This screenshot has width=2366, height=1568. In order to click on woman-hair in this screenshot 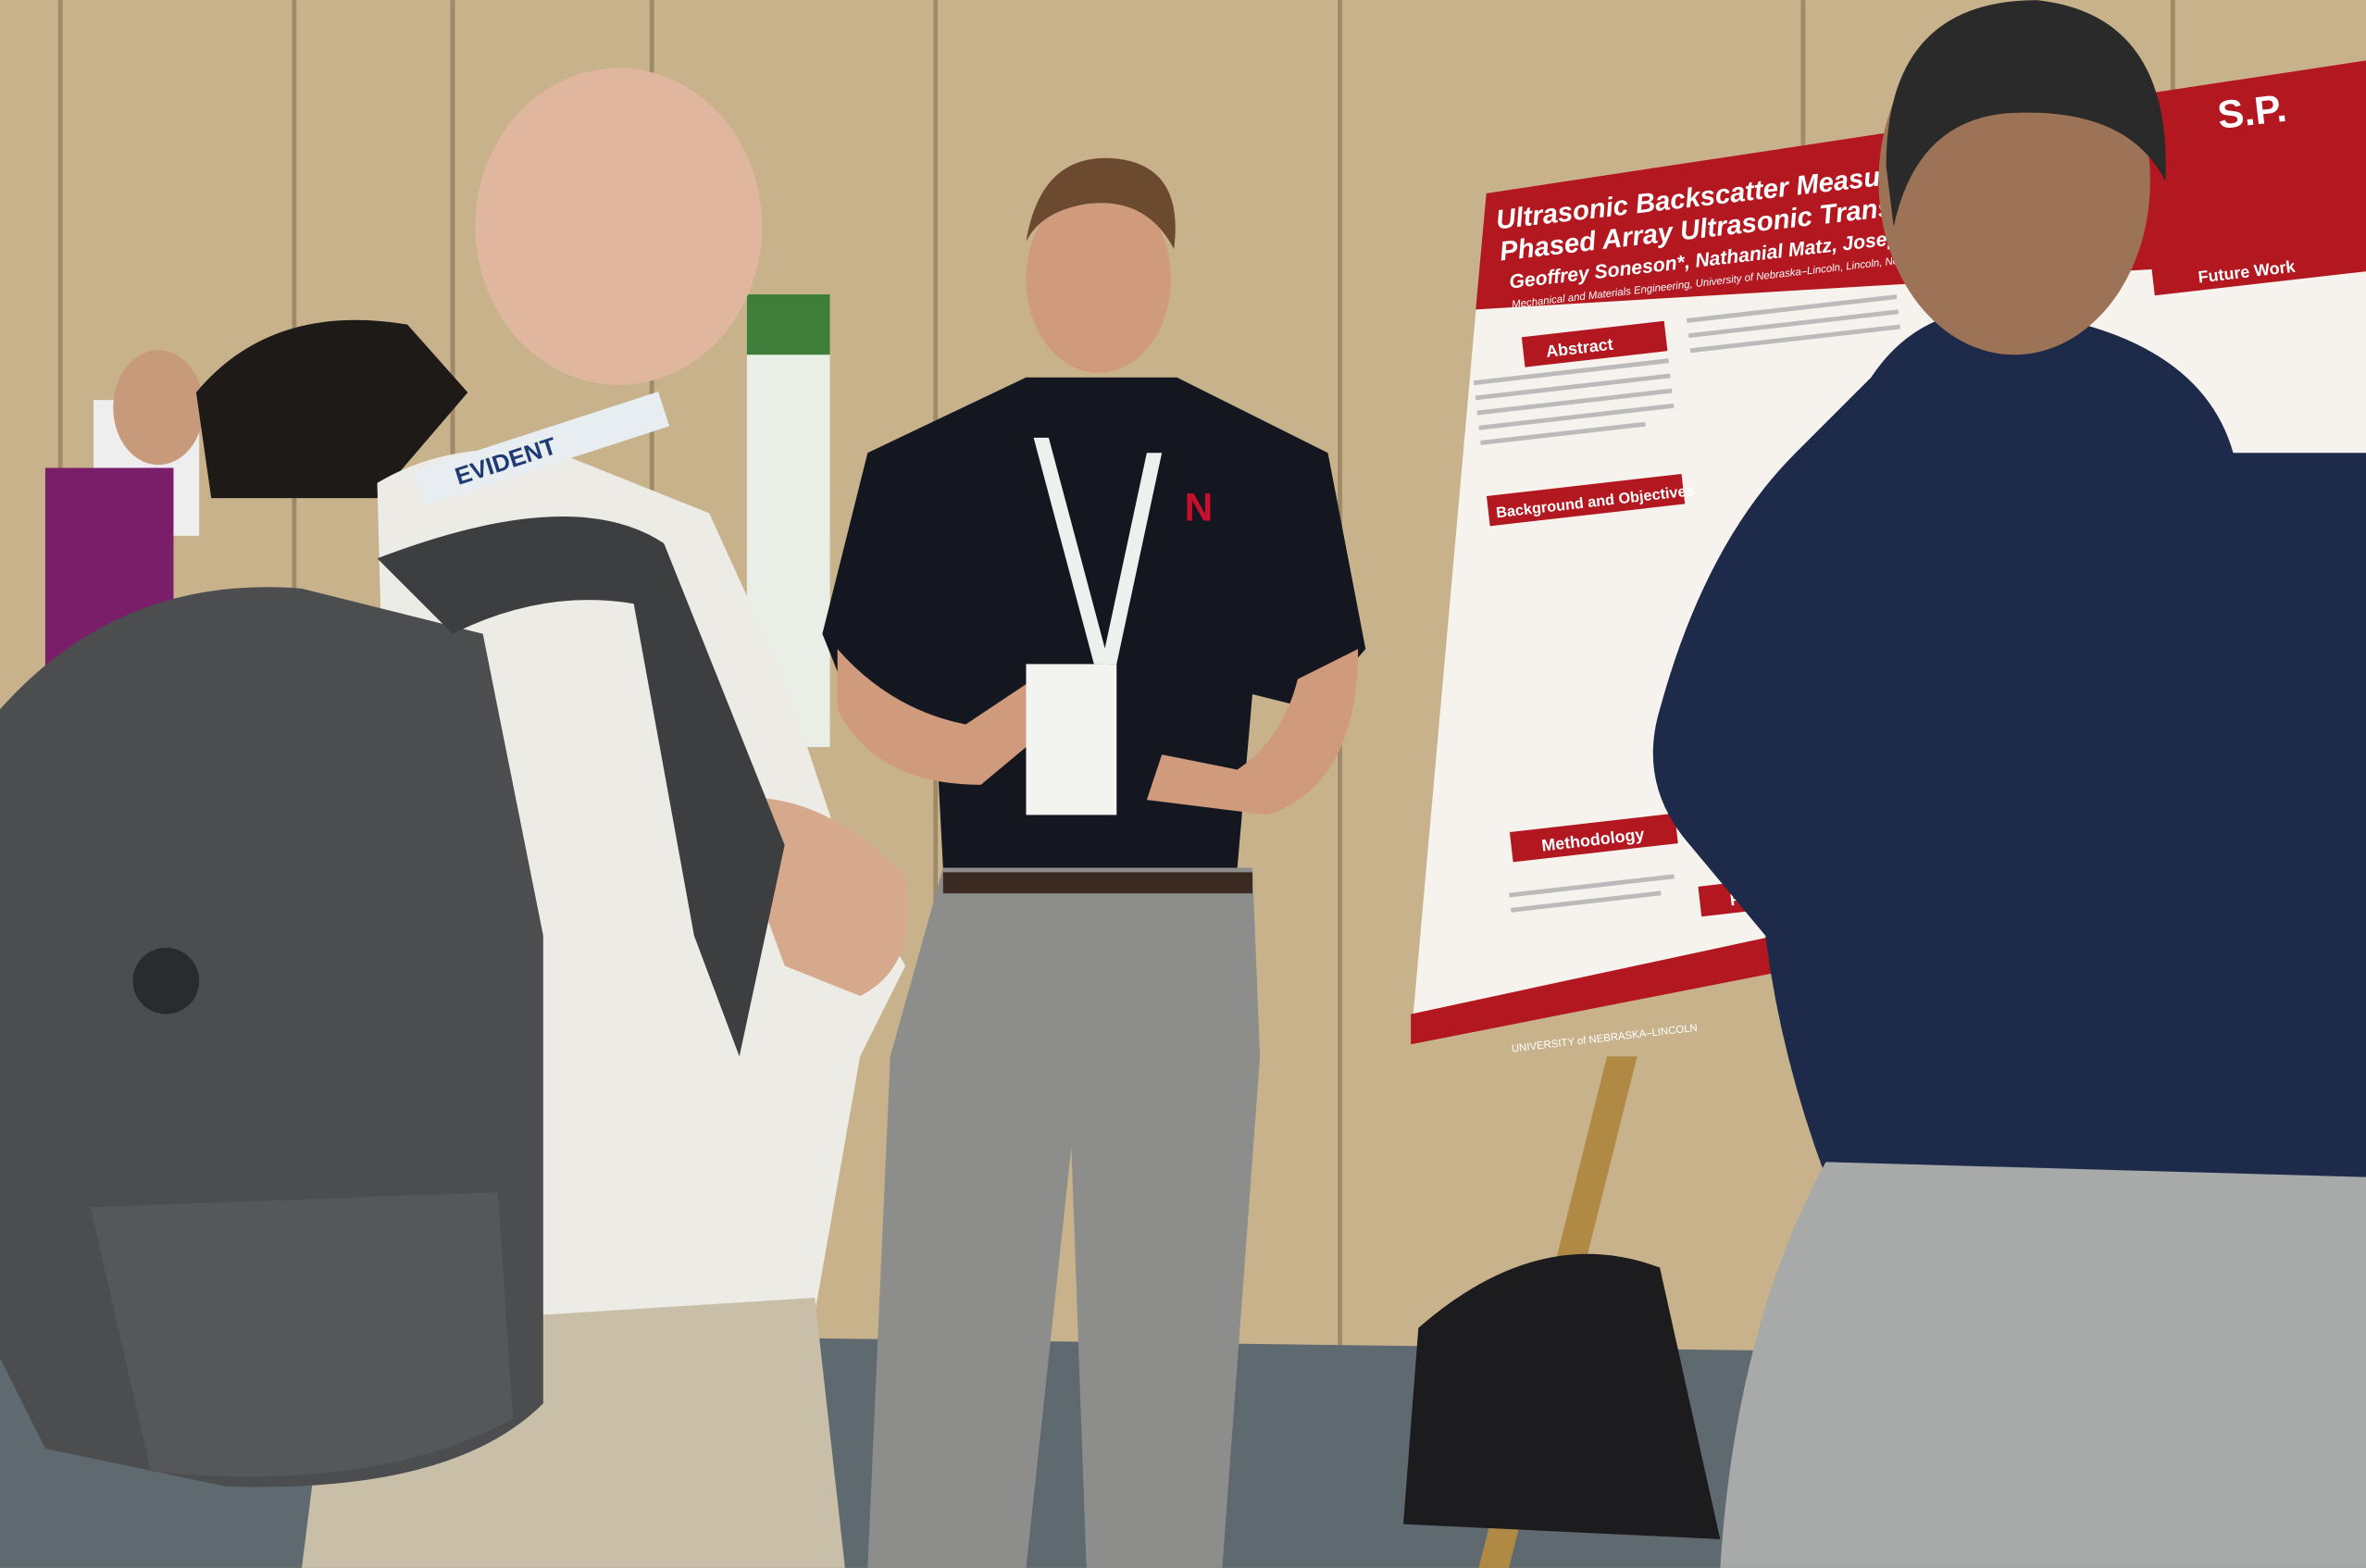, I will do `click(331, 409)`.